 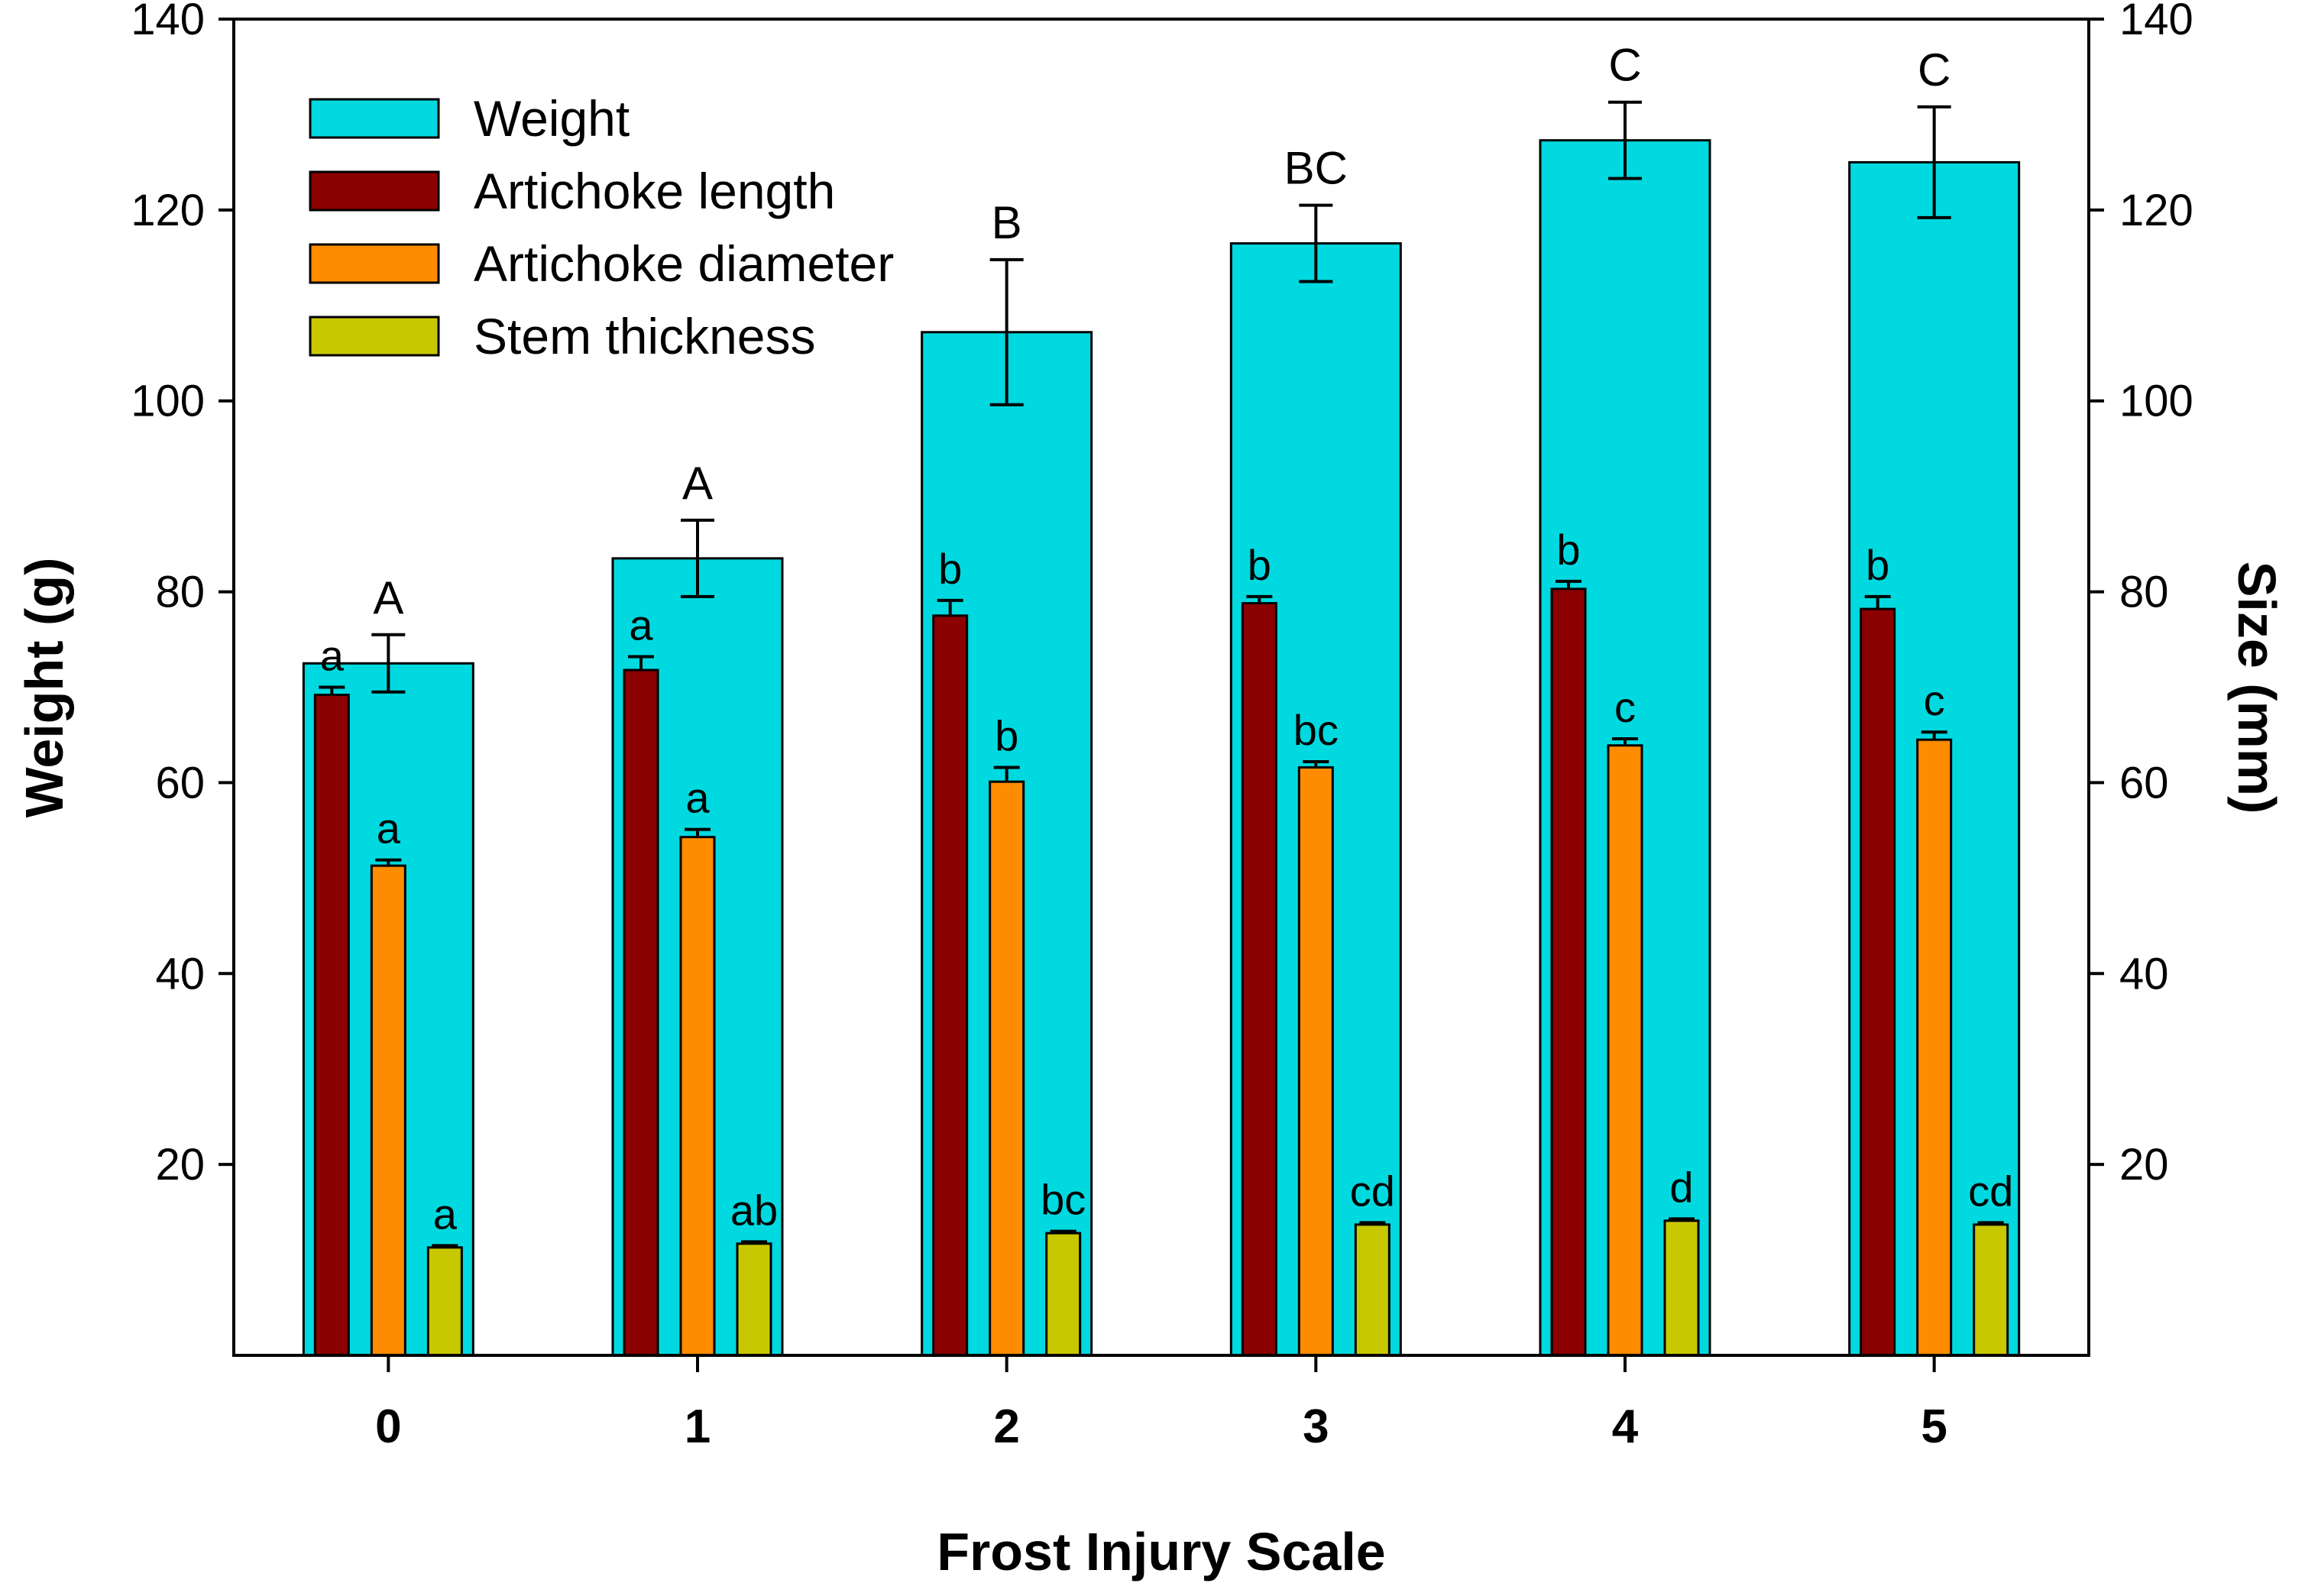 What do you see at coordinates (684, 263) in the screenshot?
I see `legend-label-artichoke-diameter: Artichoke diameter` at bounding box center [684, 263].